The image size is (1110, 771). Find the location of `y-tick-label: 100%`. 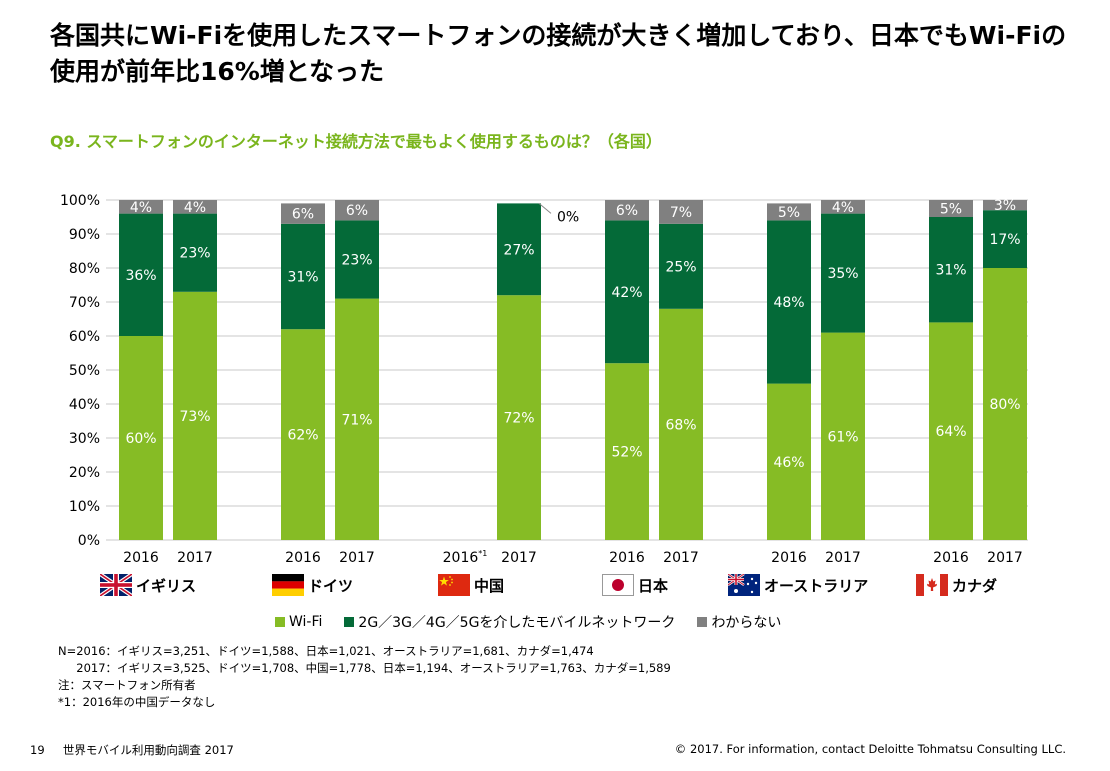

y-tick-label: 100% is located at coordinates (80, 201).